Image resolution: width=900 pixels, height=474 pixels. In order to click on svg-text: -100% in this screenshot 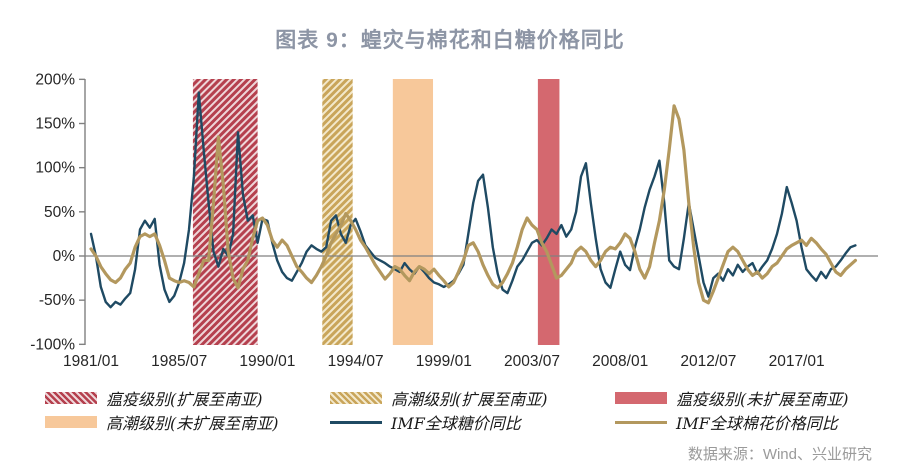, I will do `click(52, 344)`.